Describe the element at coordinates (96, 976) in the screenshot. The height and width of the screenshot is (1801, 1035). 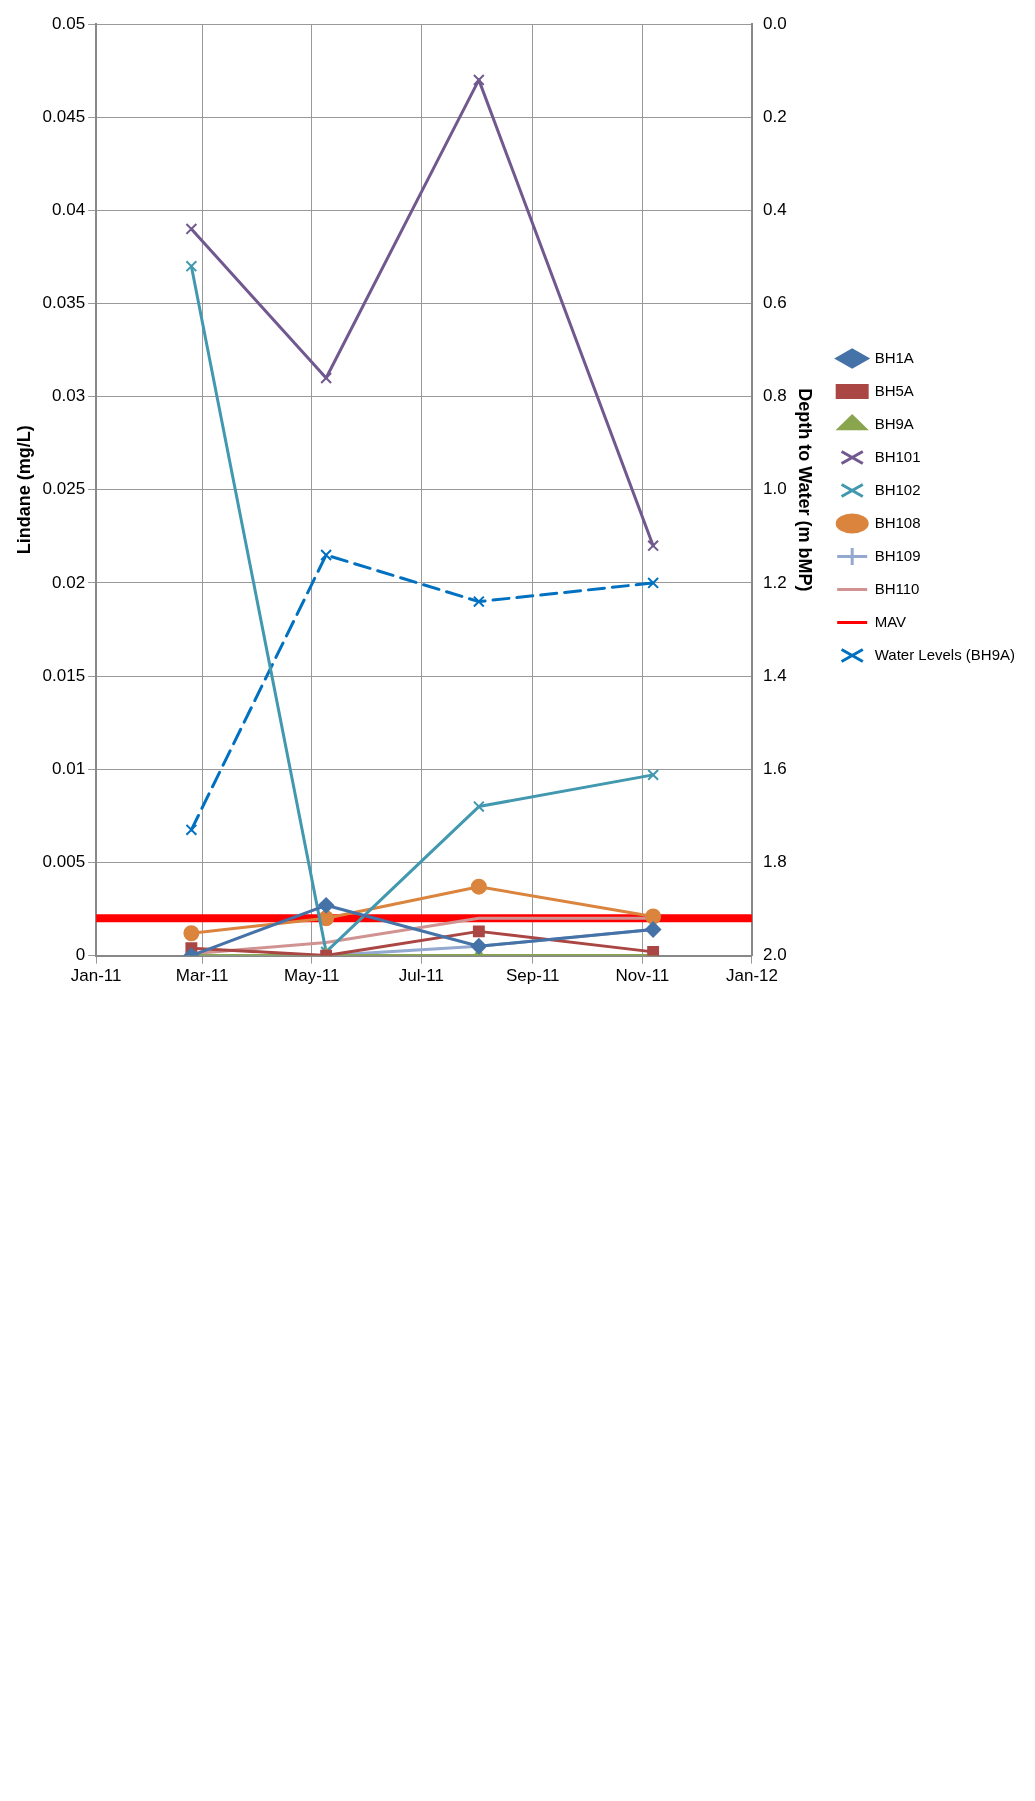
I see `x-tick-label: Jan-11` at that location.